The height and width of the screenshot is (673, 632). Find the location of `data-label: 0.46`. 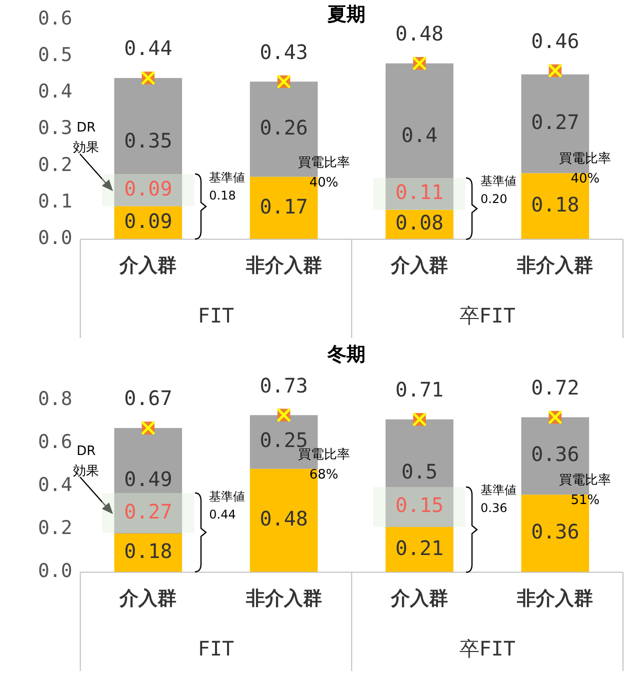

data-label: 0.46 is located at coordinates (555, 40).